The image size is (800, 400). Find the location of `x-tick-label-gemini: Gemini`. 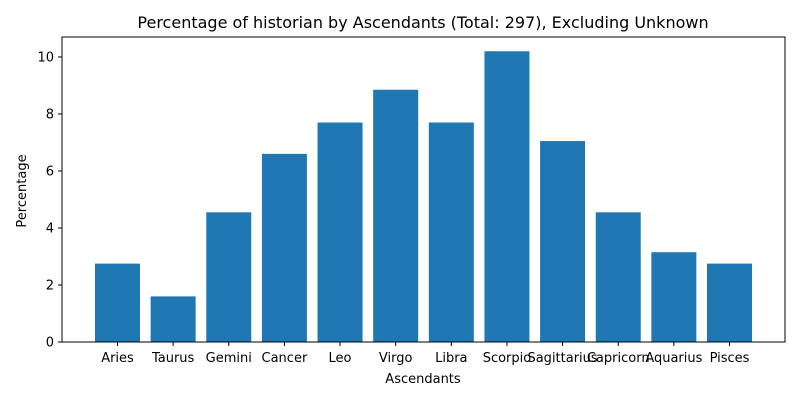

x-tick-label-gemini: Gemini is located at coordinates (229, 358).